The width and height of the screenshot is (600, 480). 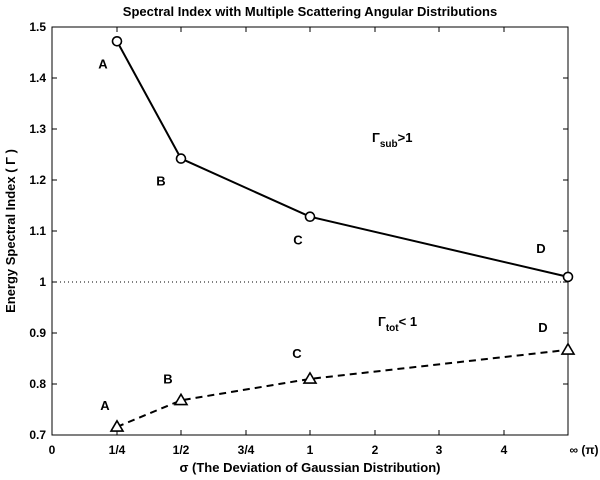 What do you see at coordinates (382, 321) in the screenshot?
I see `annotation-gamma-tot-base: Γ` at bounding box center [382, 321].